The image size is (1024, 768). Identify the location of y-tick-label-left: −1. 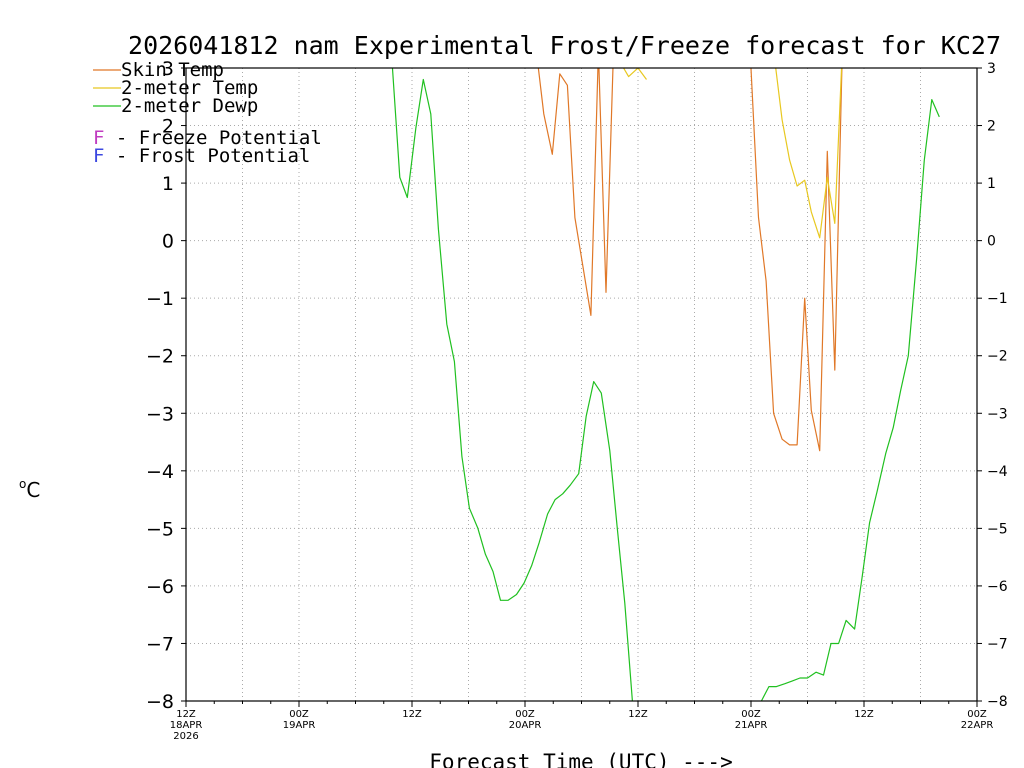
(160, 299).